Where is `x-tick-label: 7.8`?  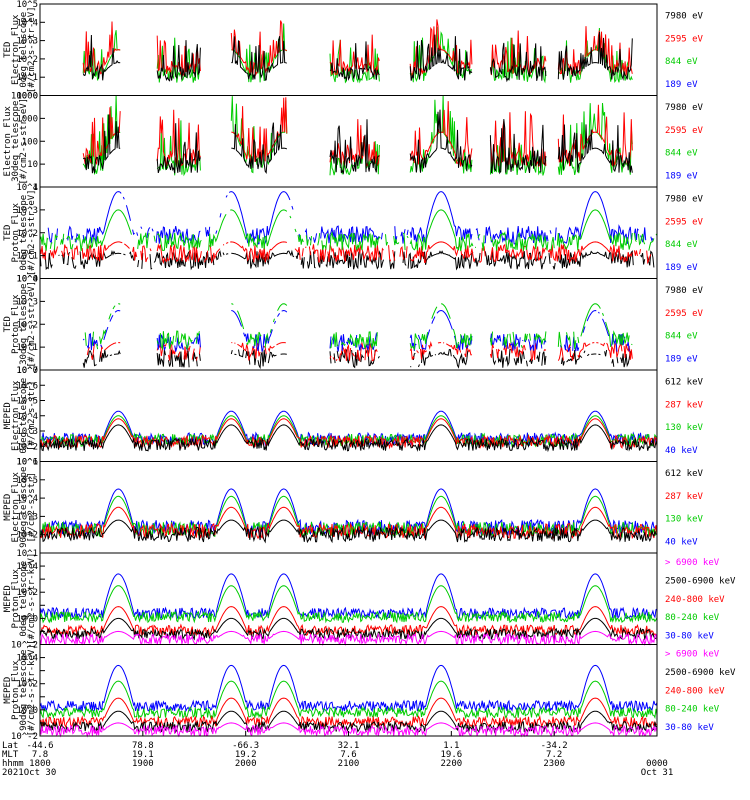 x-tick-label: 7.8 is located at coordinates (40, 755).